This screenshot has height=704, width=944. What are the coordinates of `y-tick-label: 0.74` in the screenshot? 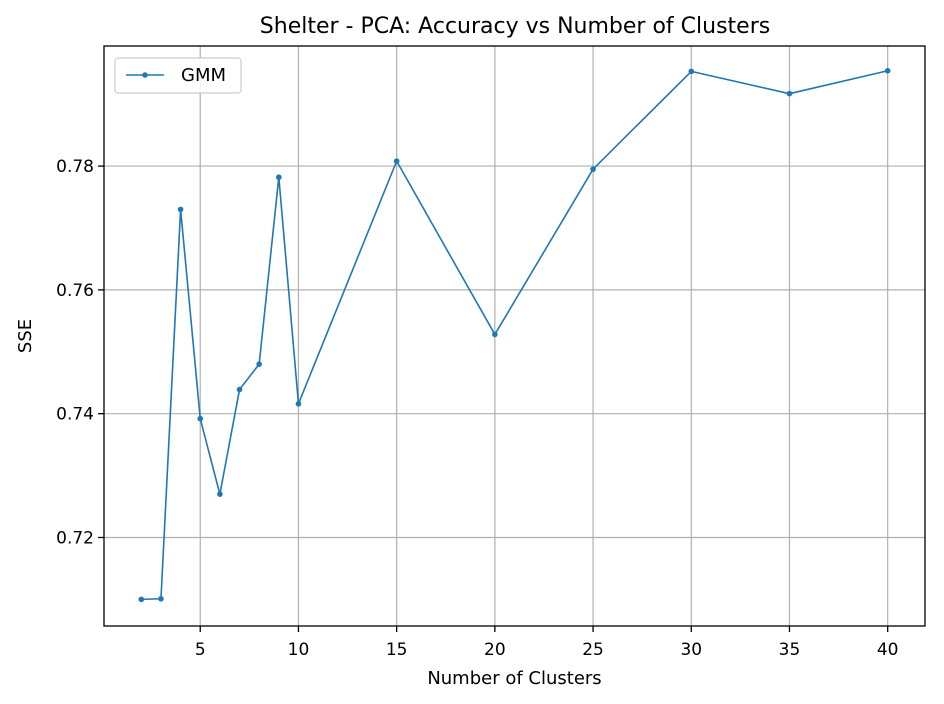 It's located at (75, 415).